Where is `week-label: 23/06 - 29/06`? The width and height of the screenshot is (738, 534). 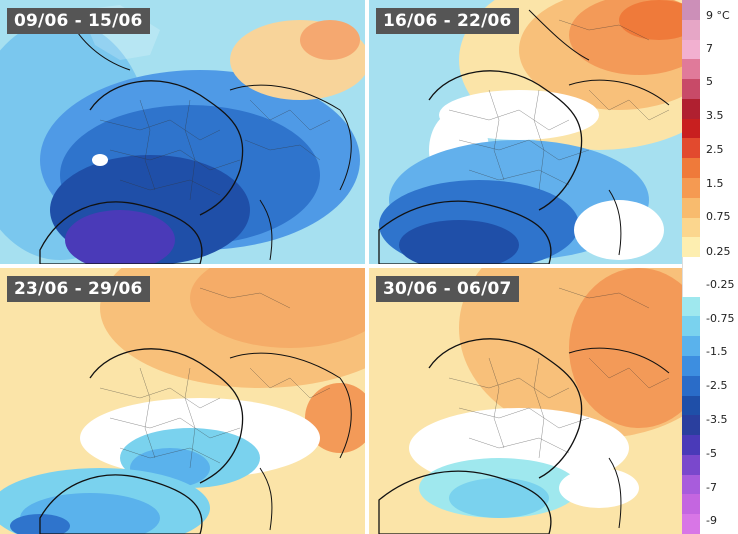 week-label: 23/06 - 29/06 is located at coordinates (78, 289).